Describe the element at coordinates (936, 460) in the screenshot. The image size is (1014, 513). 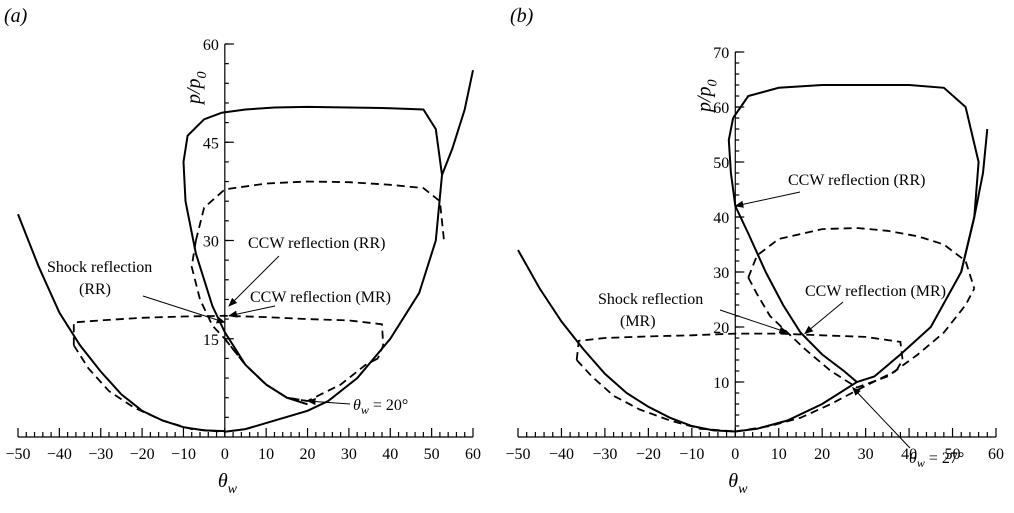
I see `annotation-label: θw = 27°` at that location.